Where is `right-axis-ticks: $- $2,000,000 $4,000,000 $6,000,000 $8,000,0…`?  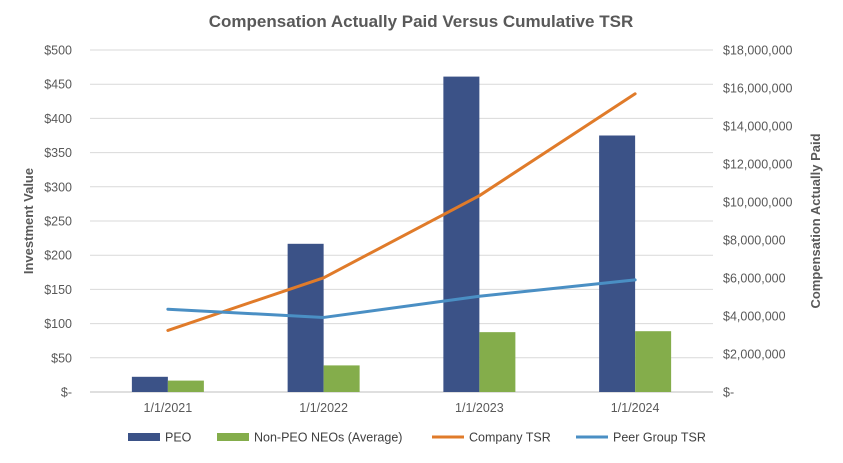 right-axis-ticks: $- $2,000,000 $4,000,000 $6,000,000 $8,000,0… is located at coordinates (758, 222).